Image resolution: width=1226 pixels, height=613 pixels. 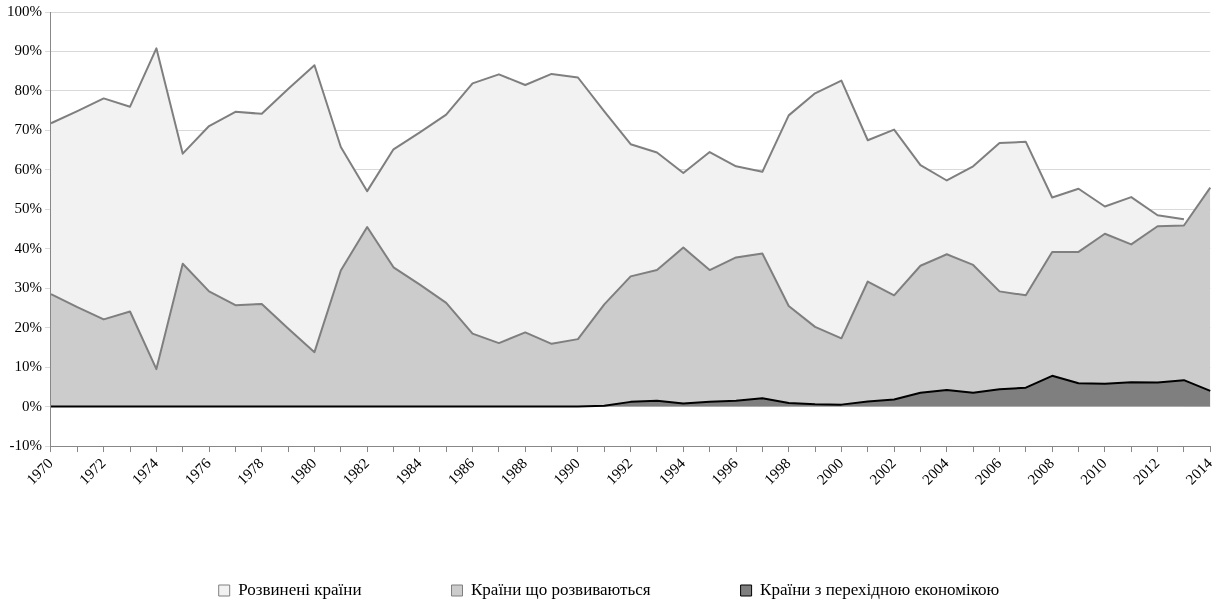 What do you see at coordinates (32, 405) in the screenshot?
I see `y-tick-label: 0%` at bounding box center [32, 405].